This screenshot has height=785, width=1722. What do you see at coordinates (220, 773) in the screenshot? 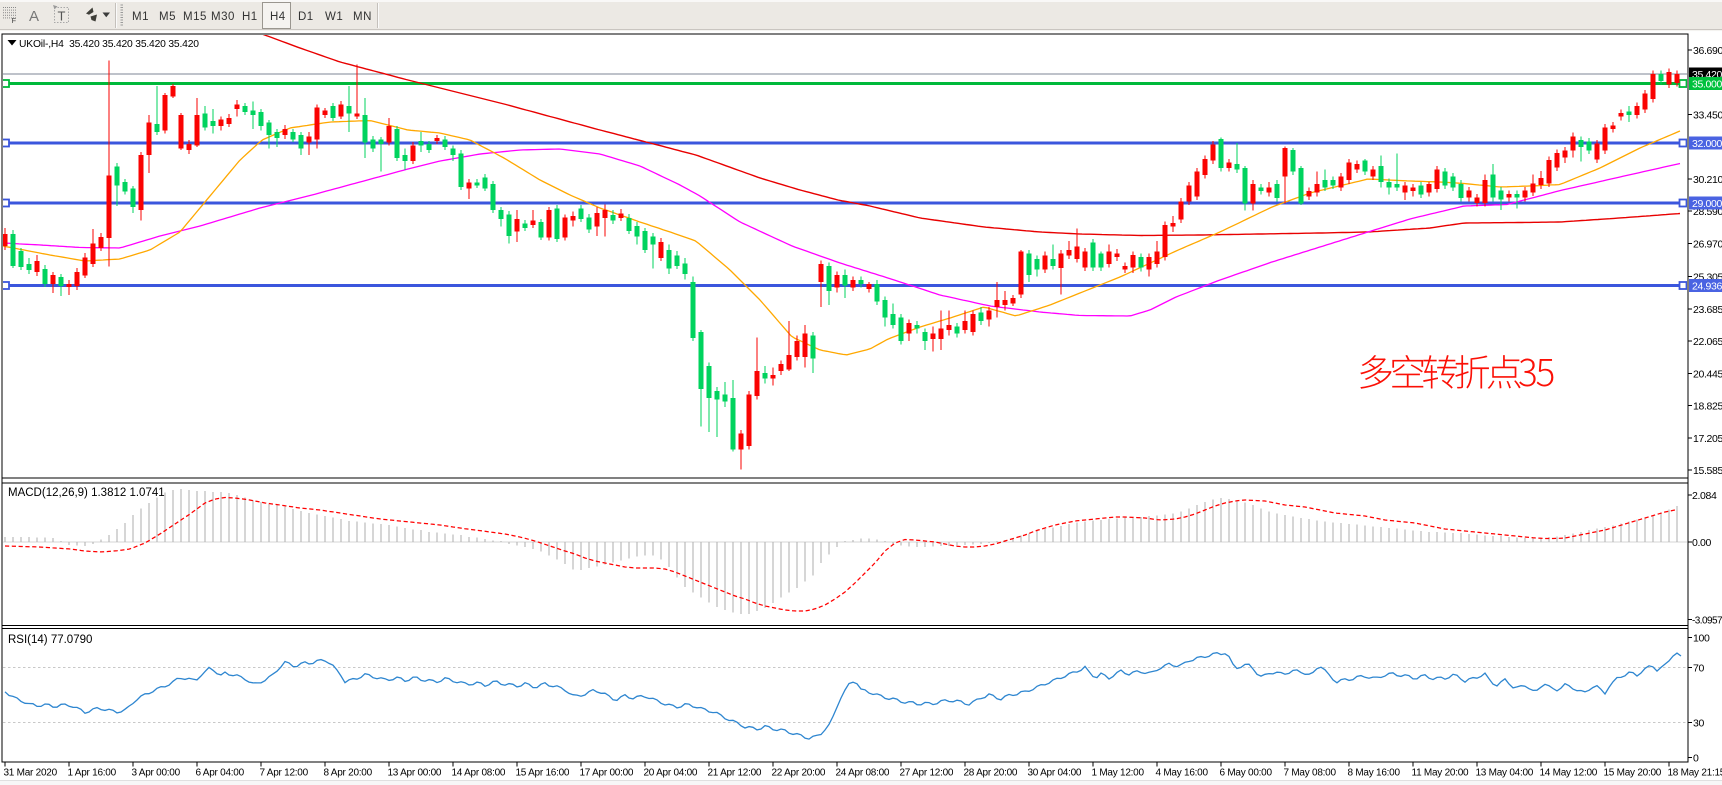
I see `svg-text: 6 Apr 04:00` at bounding box center [220, 773].